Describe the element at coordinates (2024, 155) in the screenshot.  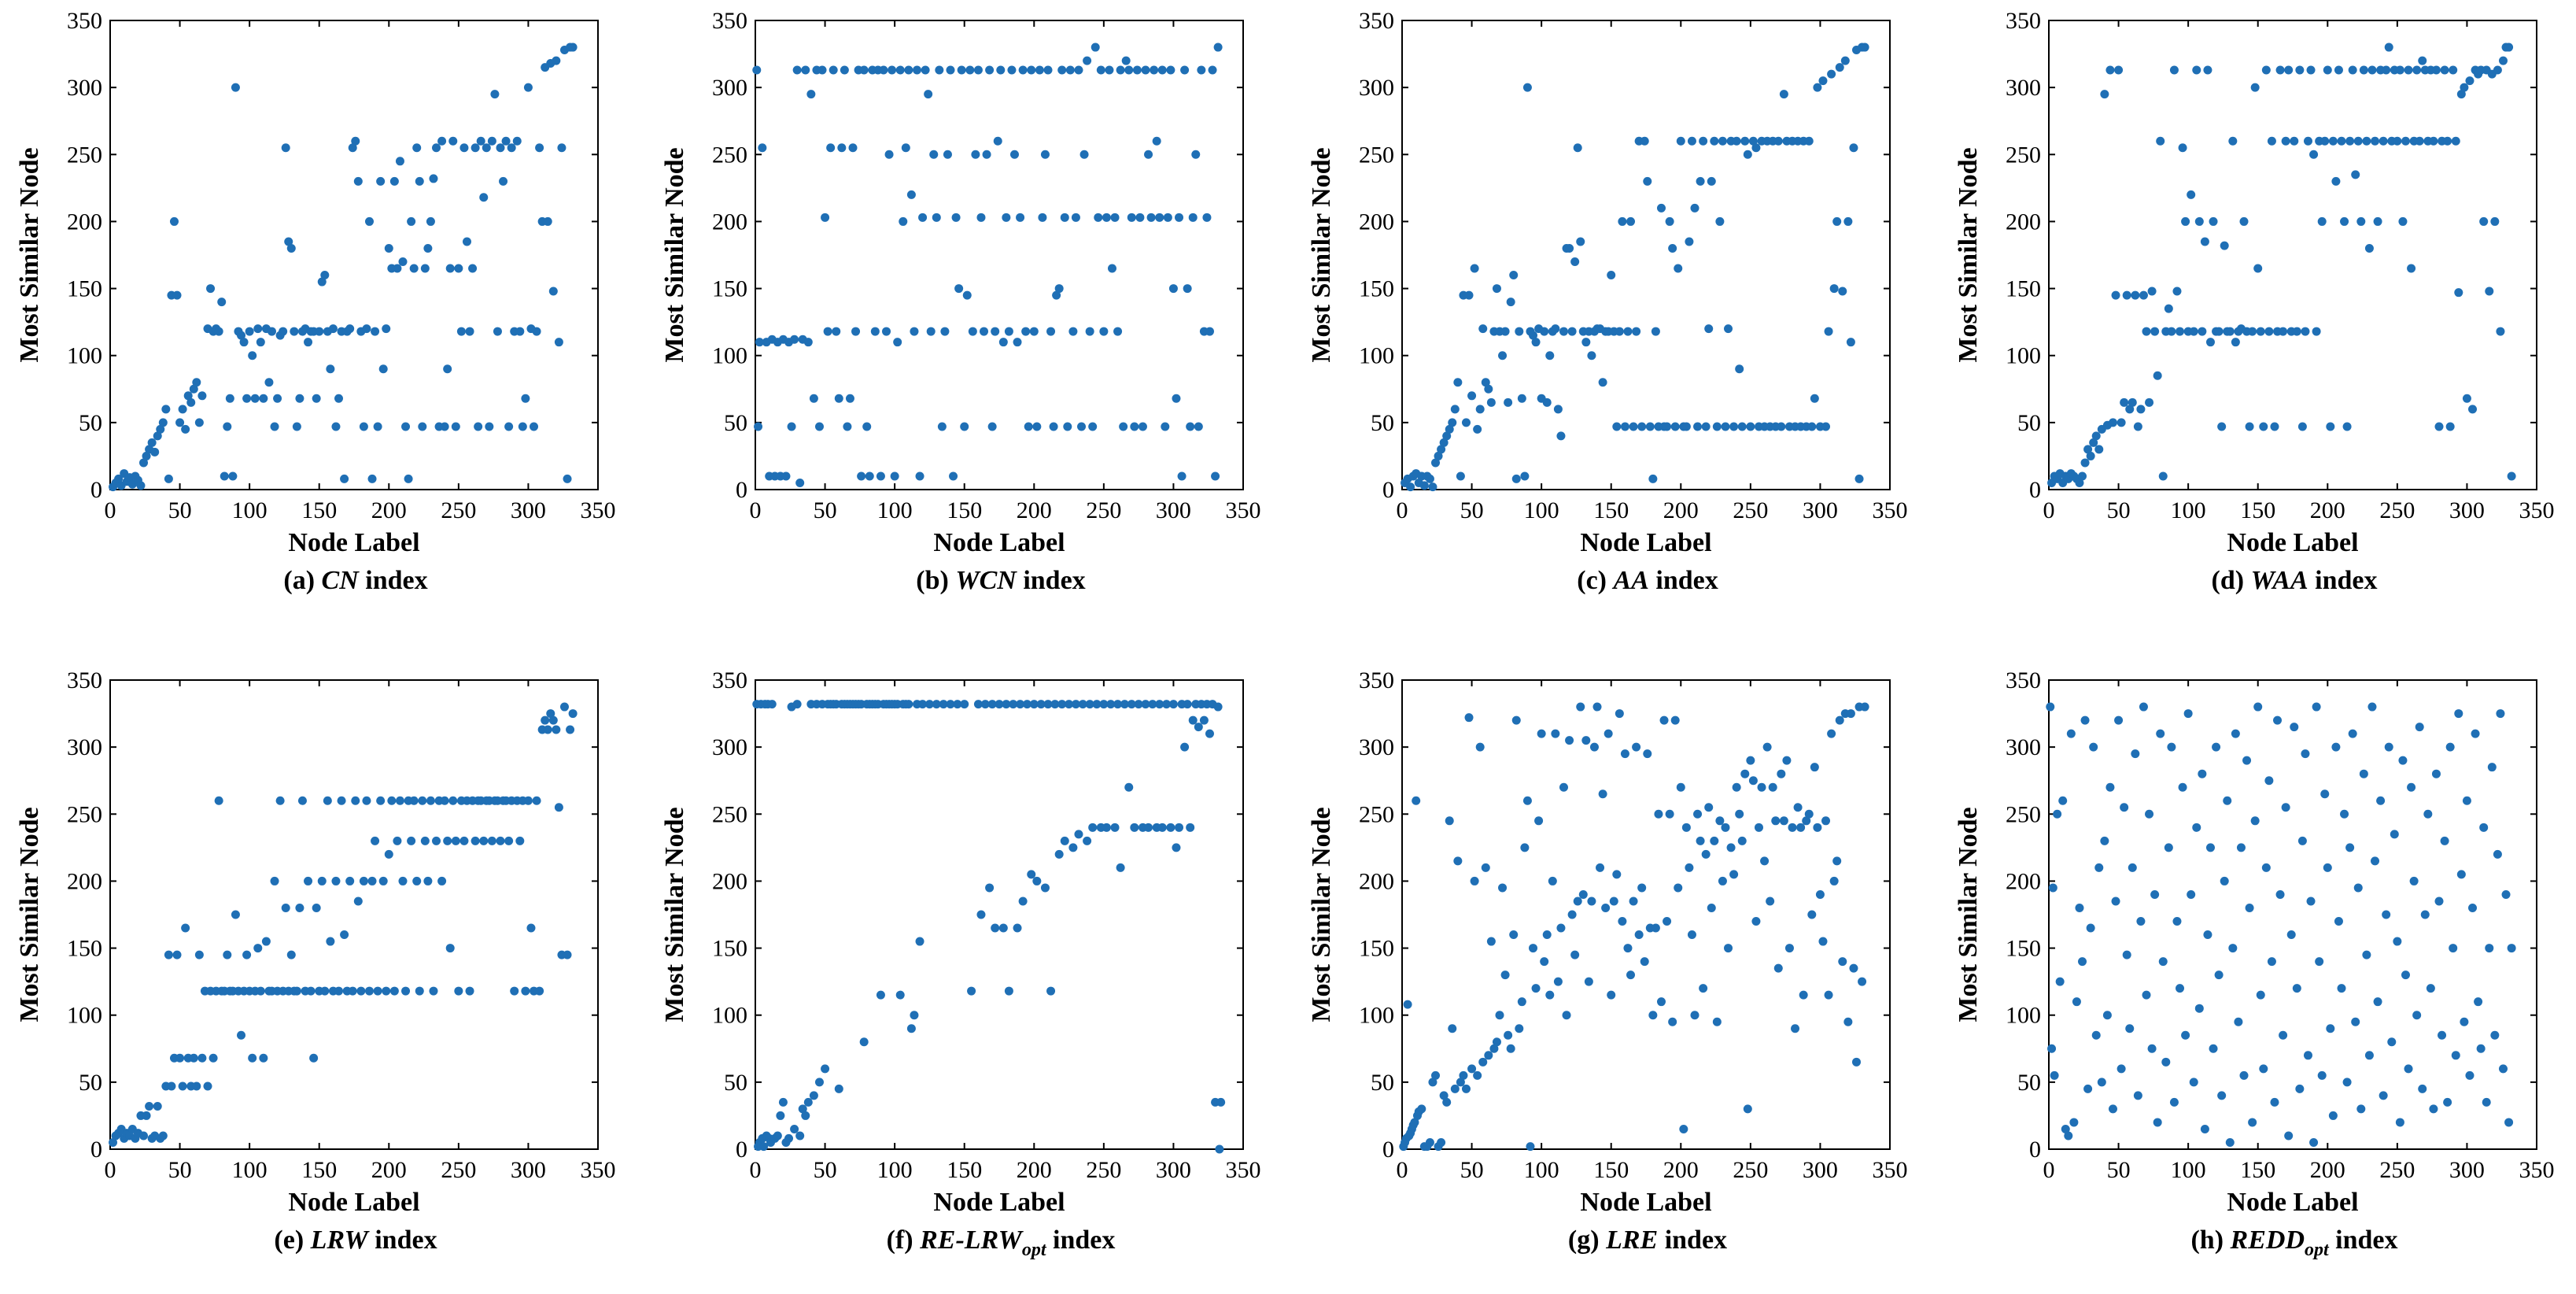
I see `y-tick-label: 250` at that location.